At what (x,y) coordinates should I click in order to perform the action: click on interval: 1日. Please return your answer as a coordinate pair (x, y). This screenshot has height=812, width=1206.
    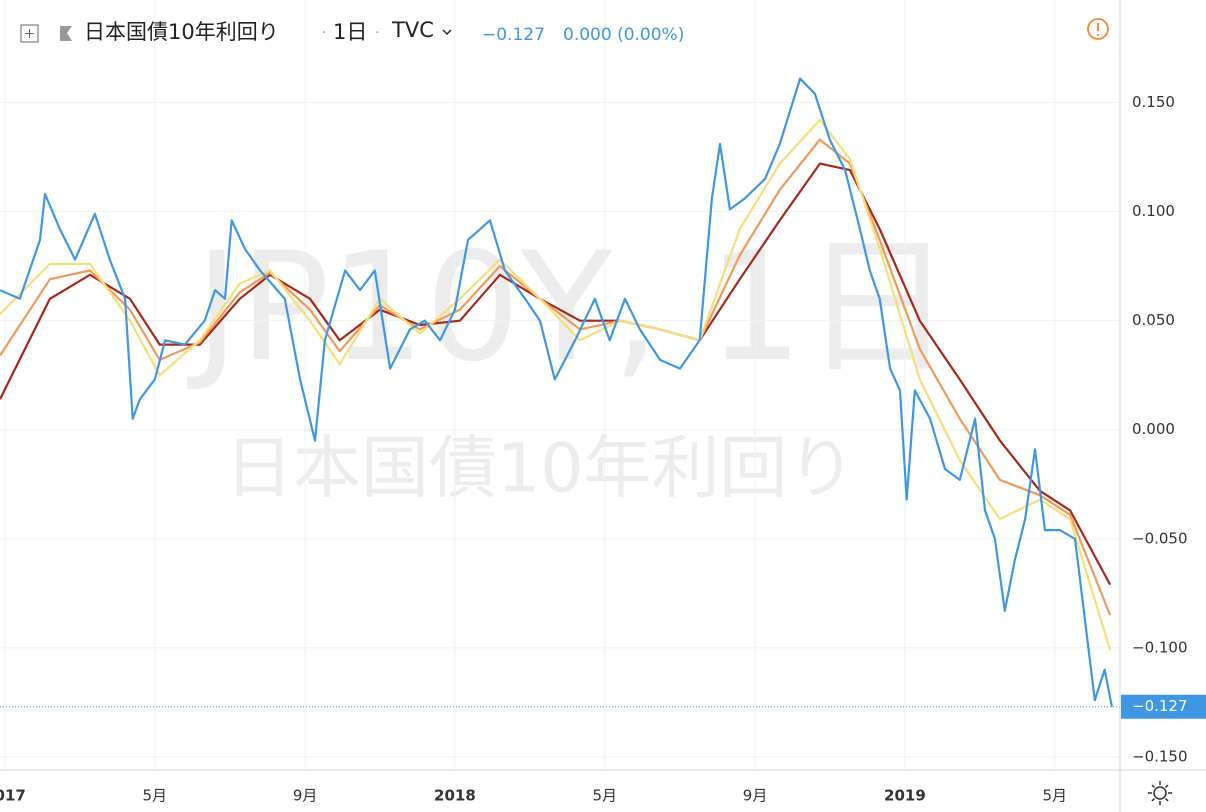
    Looking at the image, I should click on (350, 32).